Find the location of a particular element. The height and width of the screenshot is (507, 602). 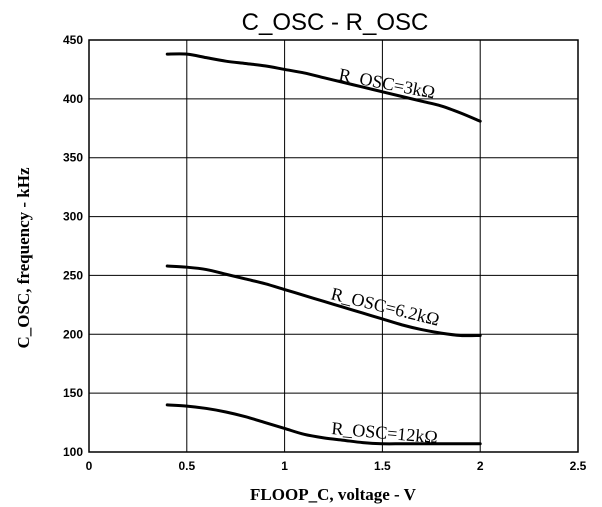

x-axis-label: FLOOP_C, voltage - V is located at coordinates (333, 494).